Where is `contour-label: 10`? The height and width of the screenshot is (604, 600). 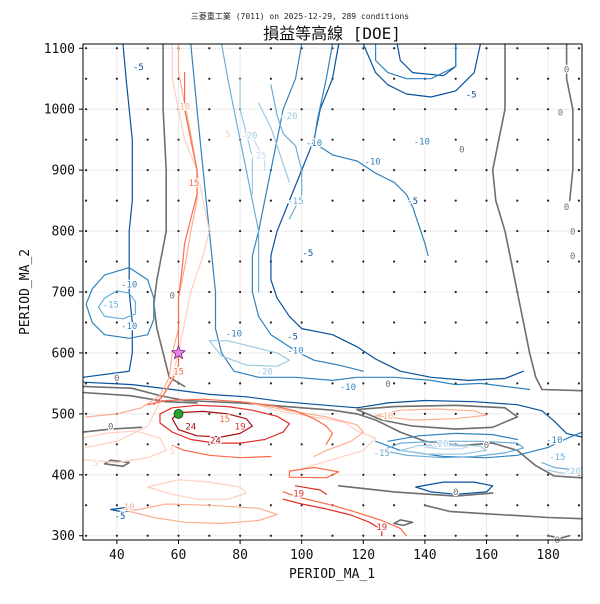
contour-label: 10 is located at coordinates (184, 108).